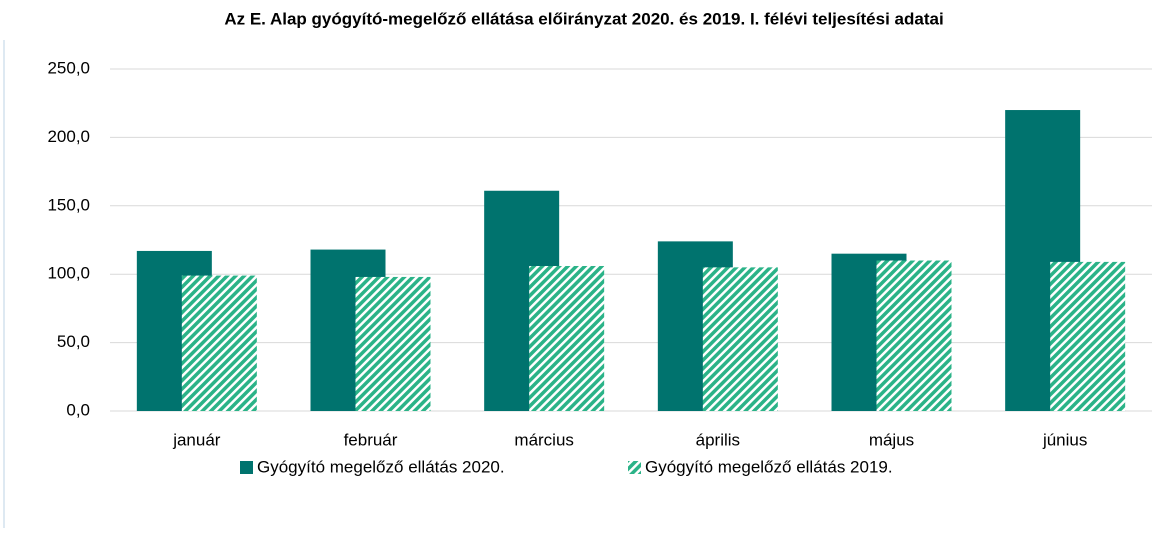 This screenshot has height=533, width=1168. I want to click on x-tick-label: június, so click(1064, 439).